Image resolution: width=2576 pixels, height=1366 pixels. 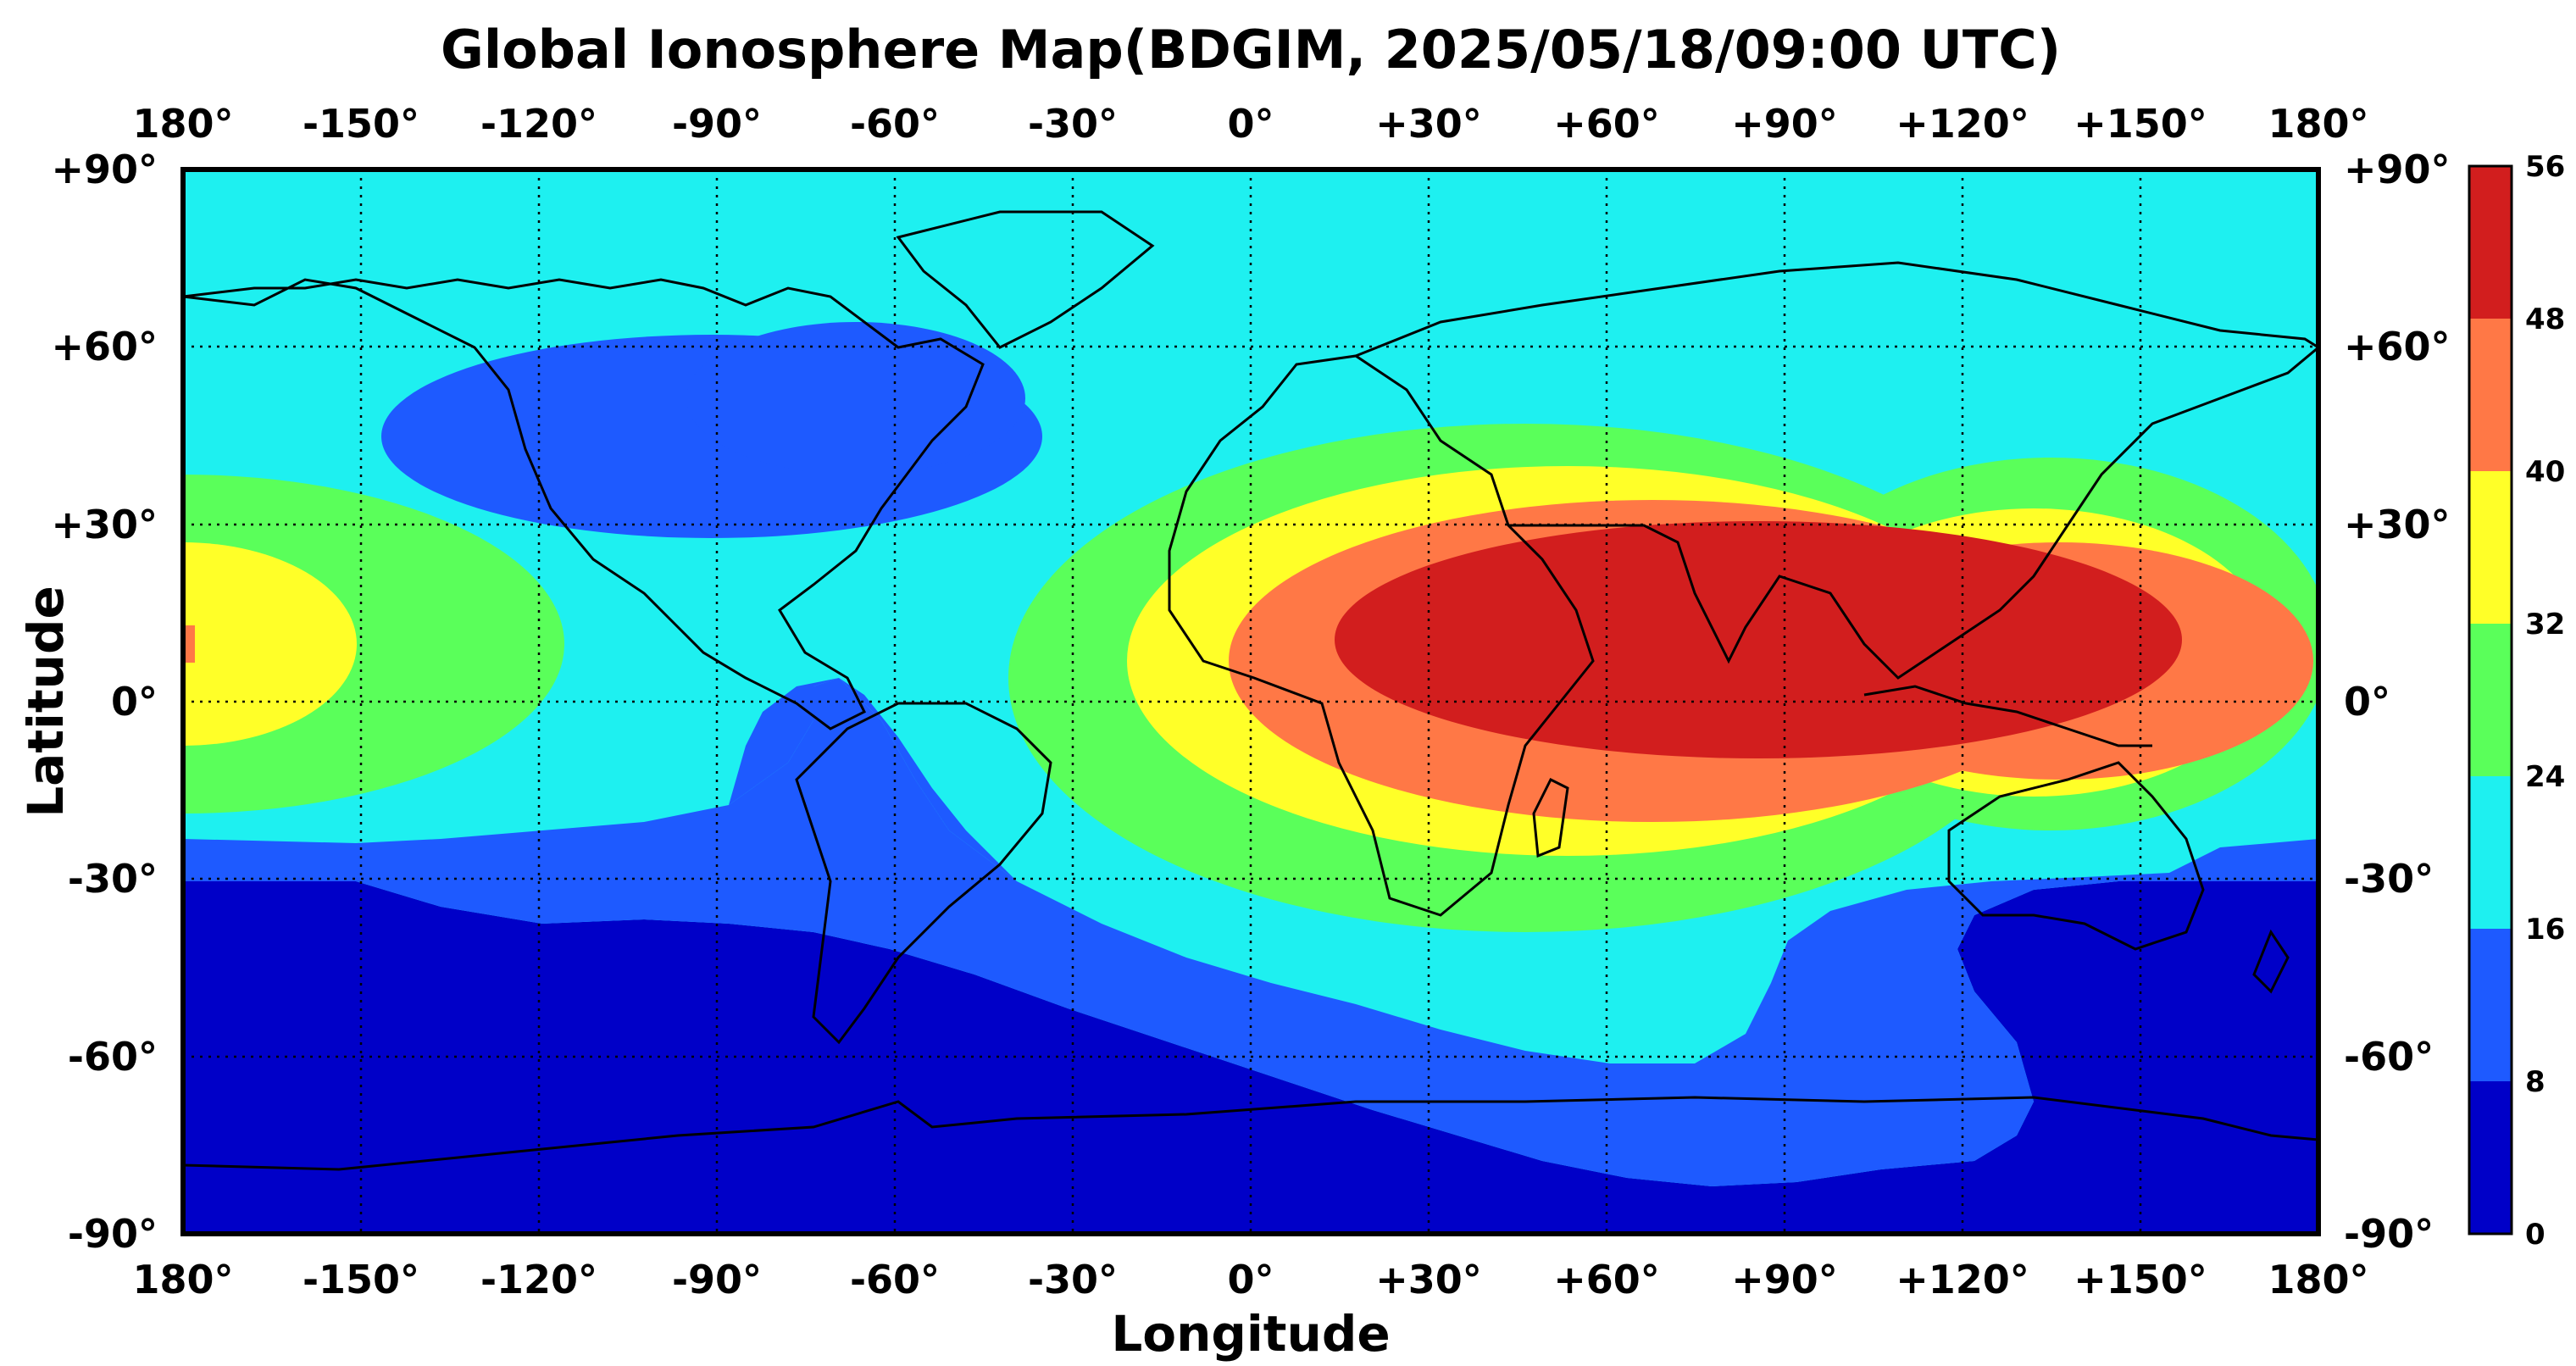 What do you see at coordinates (2545, 777) in the screenshot?
I see `colorbar-tick-label: 24` at bounding box center [2545, 777].